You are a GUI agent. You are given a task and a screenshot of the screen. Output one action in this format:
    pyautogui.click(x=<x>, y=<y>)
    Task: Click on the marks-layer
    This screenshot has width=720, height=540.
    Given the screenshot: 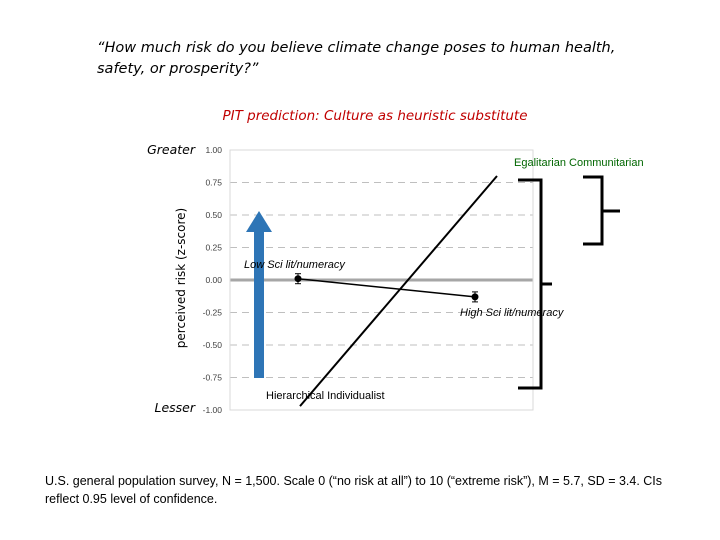 What is the action you would take?
    pyautogui.click(x=396, y=291)
    